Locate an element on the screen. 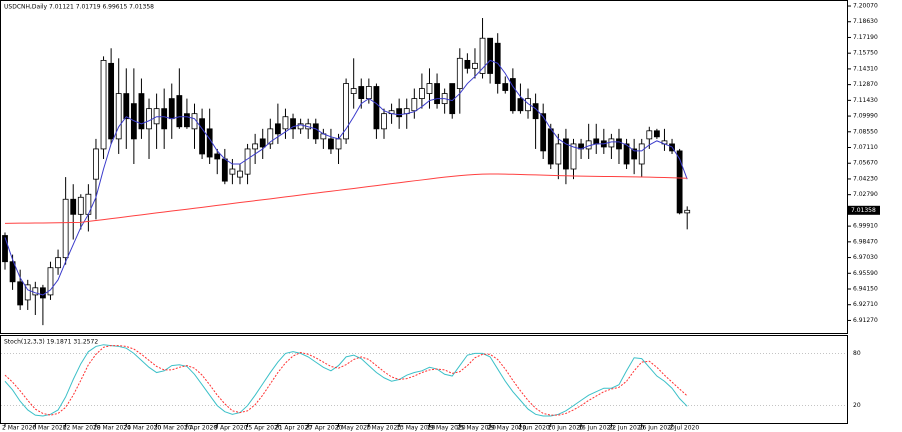  stoch-line is located at coordinates (346, 380).